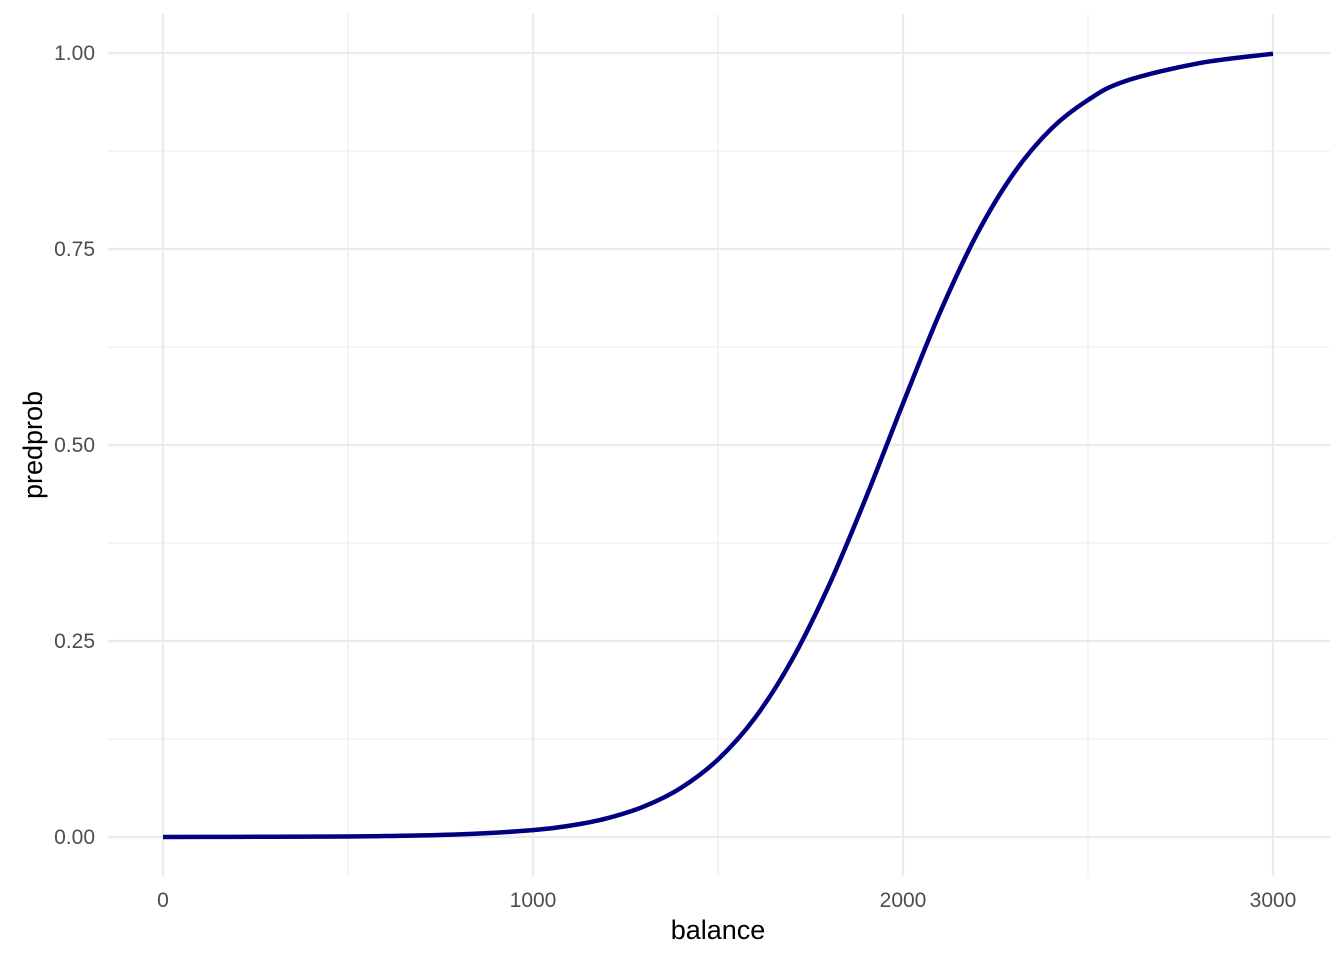 This screenshot has width=1344, height=960. I want to click on y-tick-label: 0.75, so click(74, 249).